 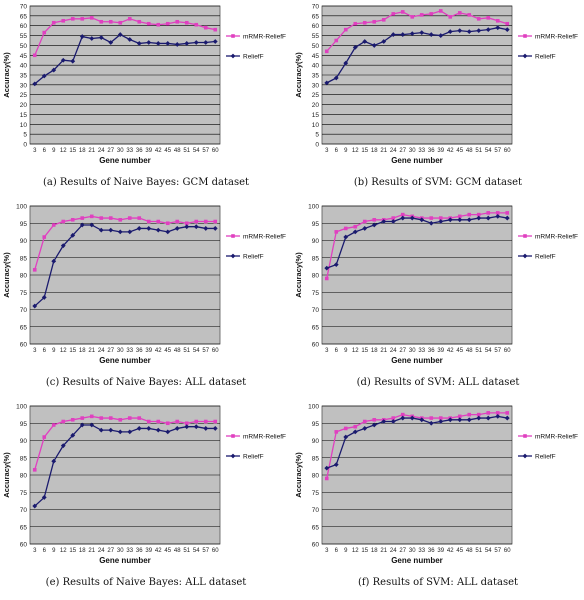 What do you see at coordinates (45, 351) in the screenshot?
I see `x-tick-label: 6` at bounding box center [45, 351].